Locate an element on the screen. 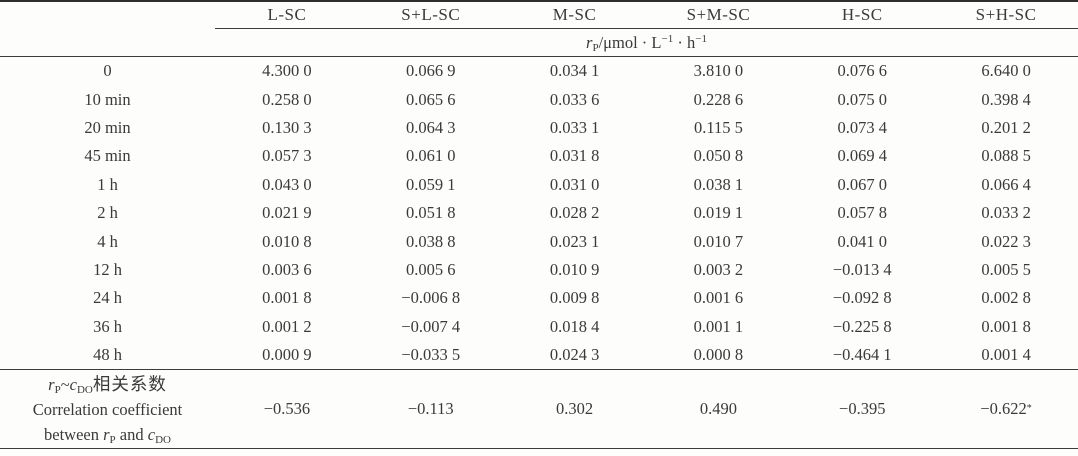 Image resolution: width=1078 pixels, height=456 pixels. value-cell: 0.005 5 is located at coordinates (1006, 269).